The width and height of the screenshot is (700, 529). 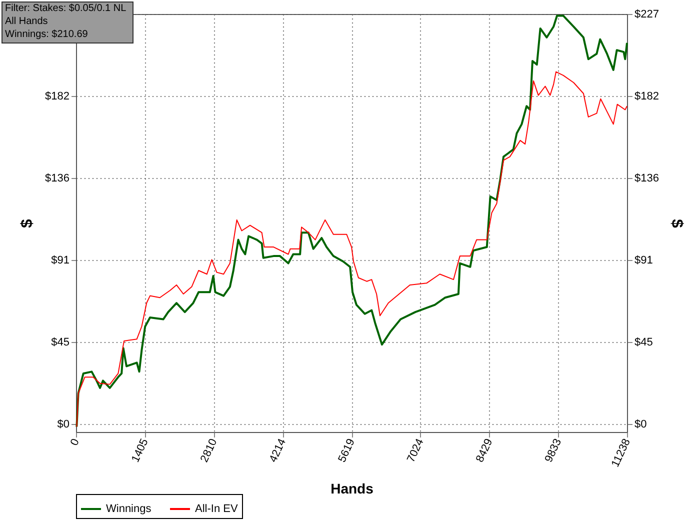 I want to click on legend-label: All-In EV, so click(x=216, y=509).